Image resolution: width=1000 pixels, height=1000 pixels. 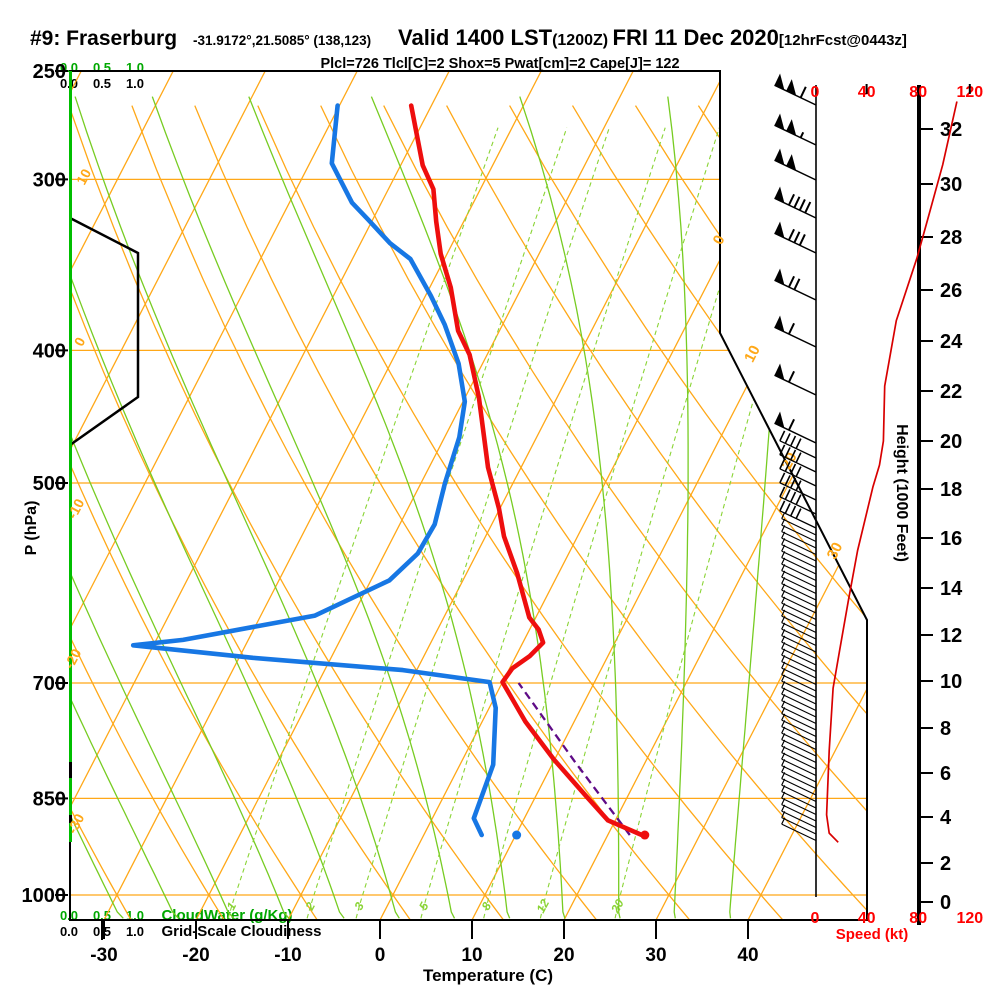 I want to click on gc-top-1: 1.0, so click(x=135, y=83).